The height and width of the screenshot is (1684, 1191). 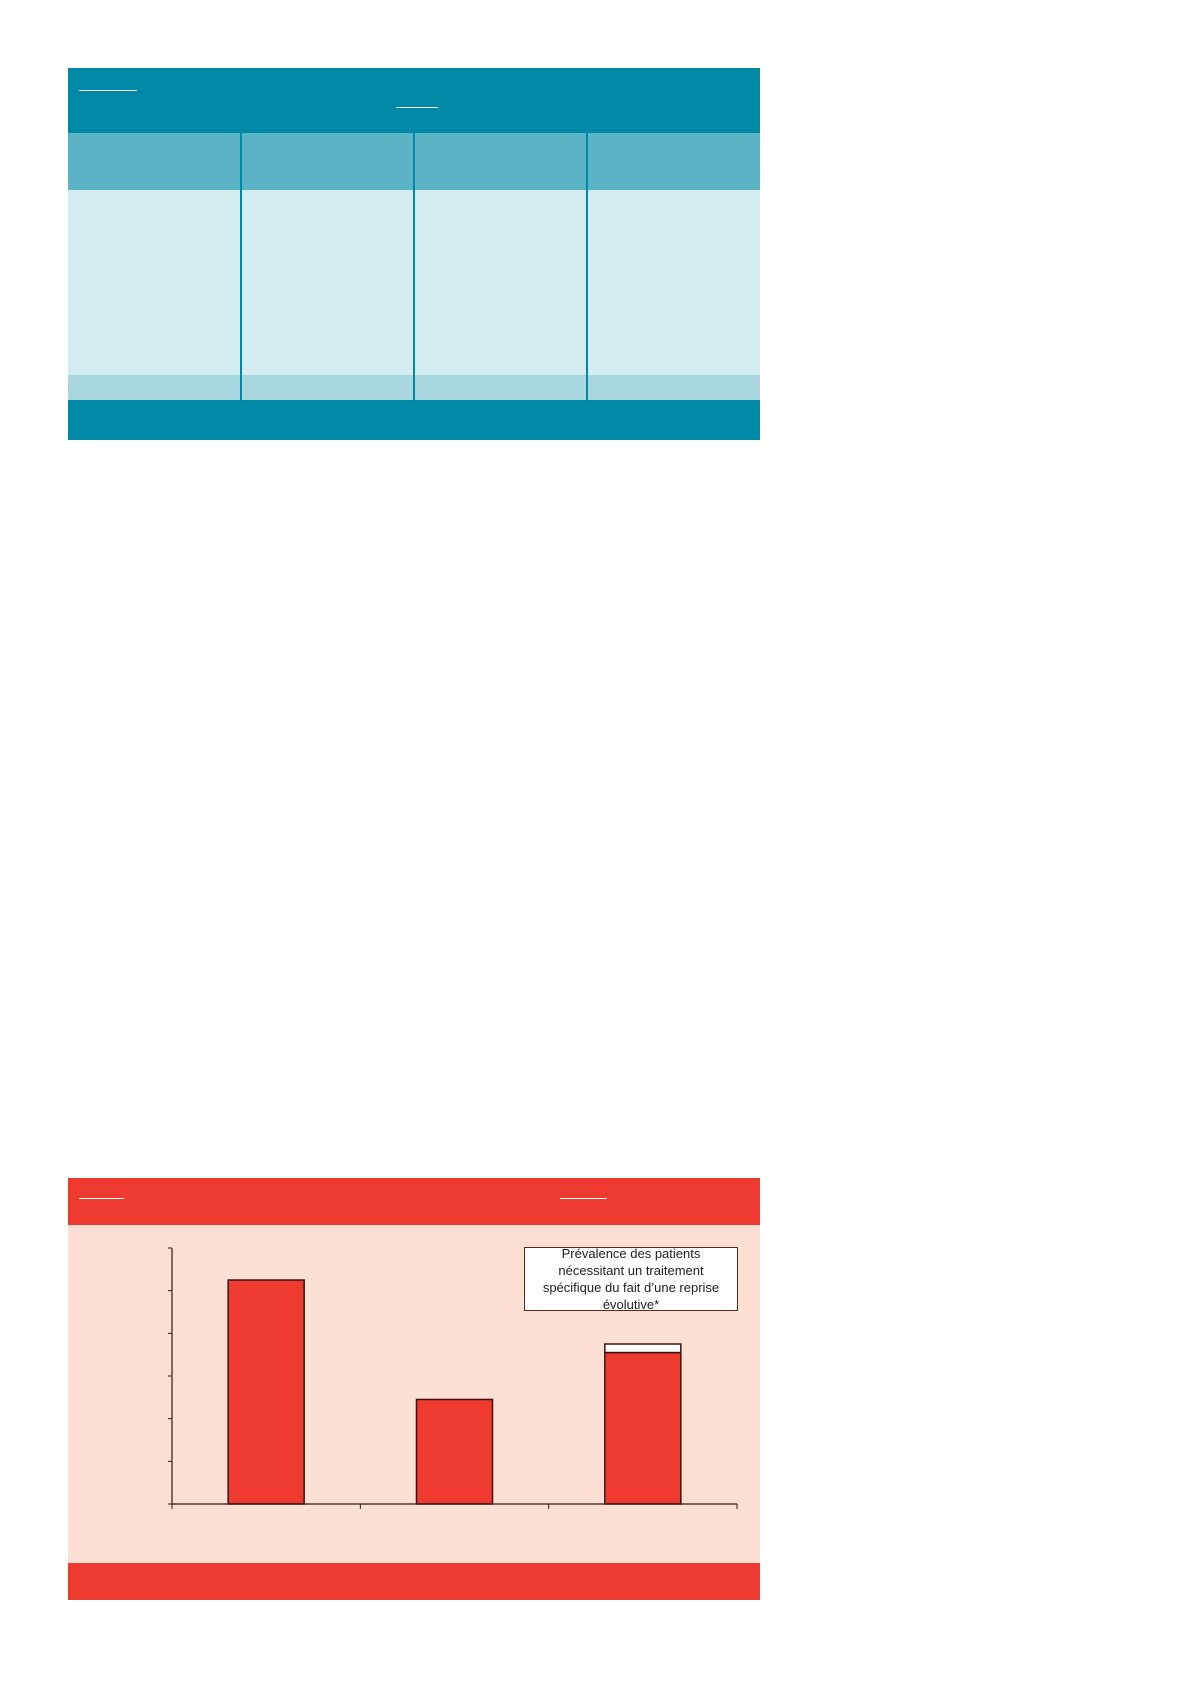 What do you see at coordinates (108, 90) in the screenshot?
I see `table-title-rule` at bounding box center [108, 90].